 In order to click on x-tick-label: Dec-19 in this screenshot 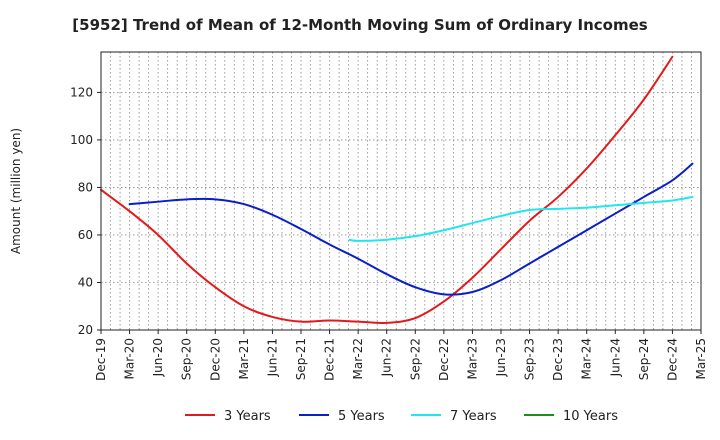, I will do `click(101, 359)`.